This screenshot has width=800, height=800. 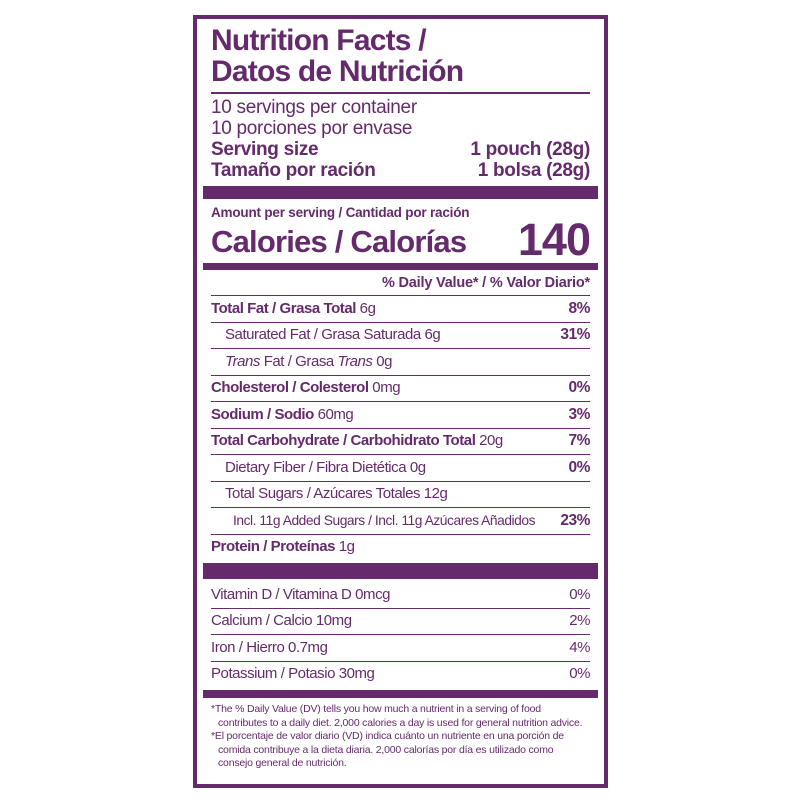 I want to click on divider-thick-bar-protein, so click(x=400, y=571).